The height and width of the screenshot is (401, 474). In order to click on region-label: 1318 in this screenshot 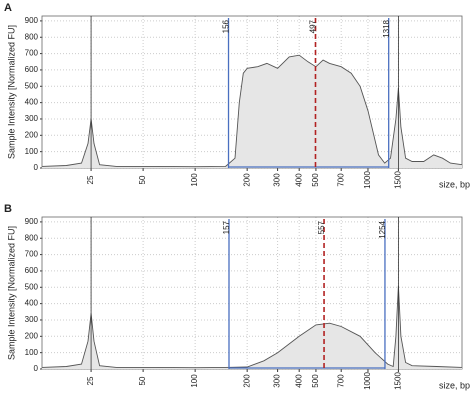, I will do `click(386, 28)`.